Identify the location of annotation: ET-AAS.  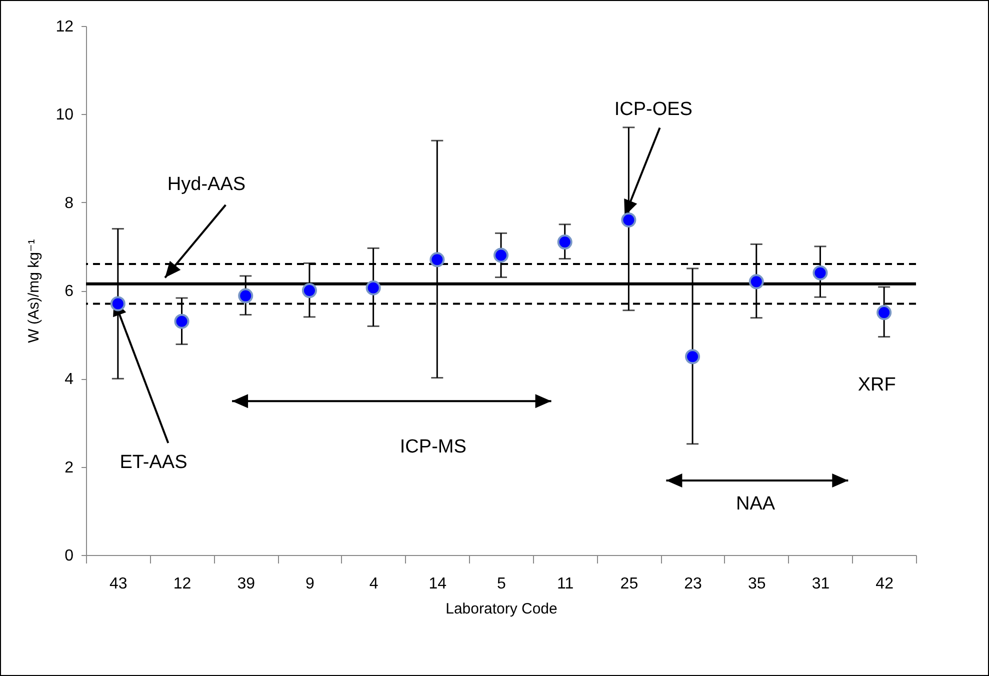
(154, 462).